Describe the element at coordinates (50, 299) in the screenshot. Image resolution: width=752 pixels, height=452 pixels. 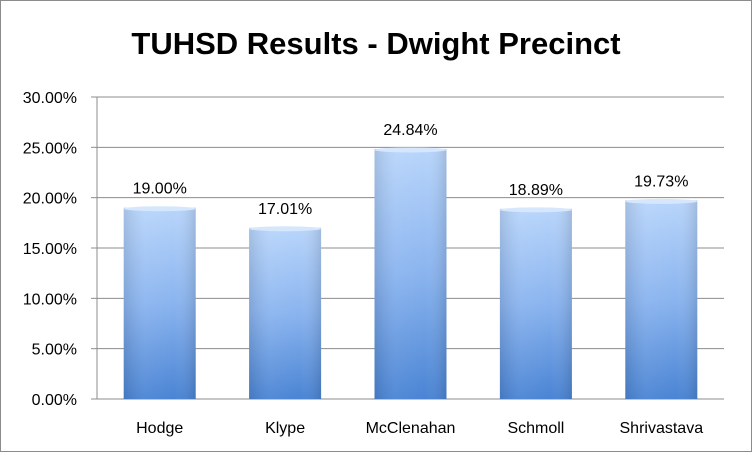
I see `y-tick-label: 10.00%` at that location.